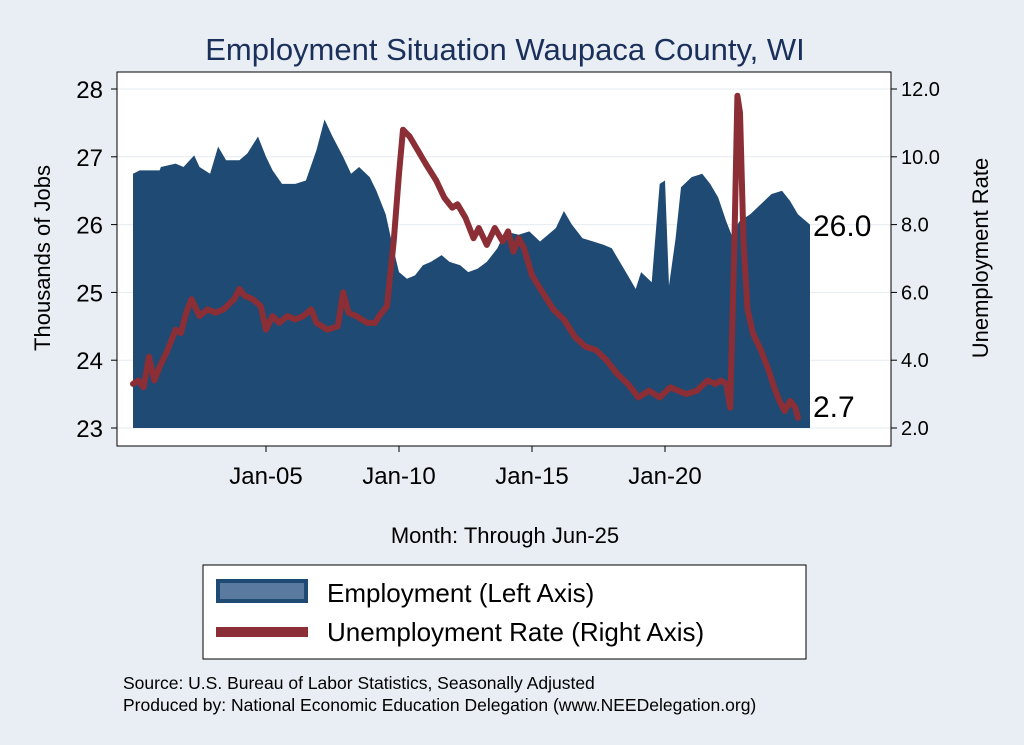 The image size is (1024, 745). I want to click on x-tick-label-Jan-20: Jan-20, so click(664, 476).